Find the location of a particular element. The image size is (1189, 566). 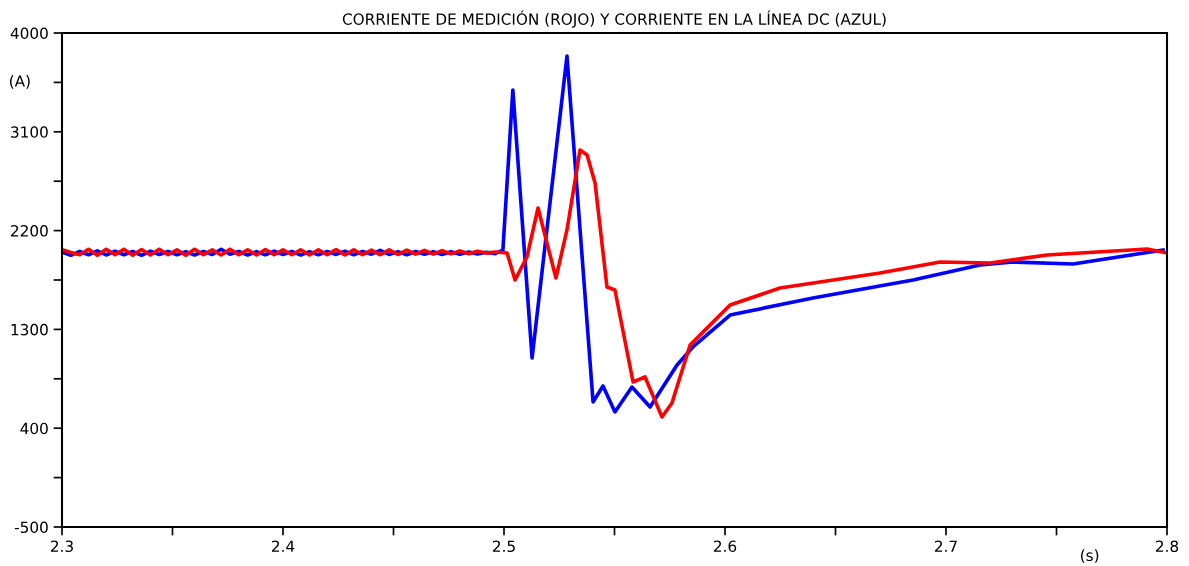

x-tick-label: 2.3 is located at coordinates (61, 546).